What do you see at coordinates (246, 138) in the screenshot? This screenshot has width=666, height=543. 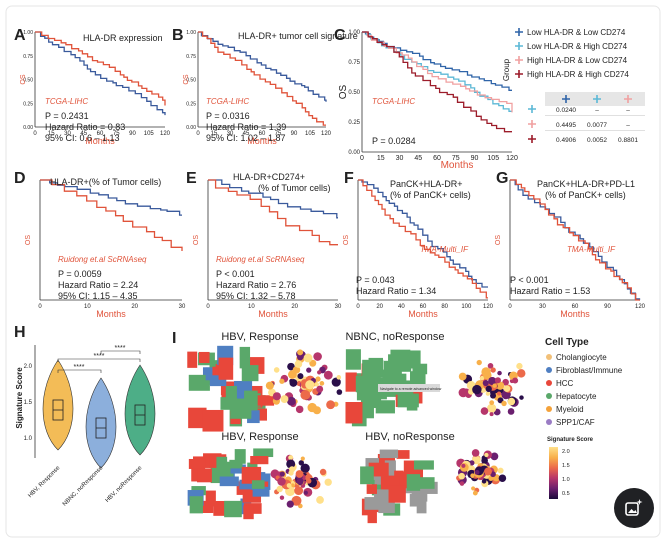 I see `confidence-interval: 95% CI: 1.02 – 1.87` at bounding box center [246, 138].